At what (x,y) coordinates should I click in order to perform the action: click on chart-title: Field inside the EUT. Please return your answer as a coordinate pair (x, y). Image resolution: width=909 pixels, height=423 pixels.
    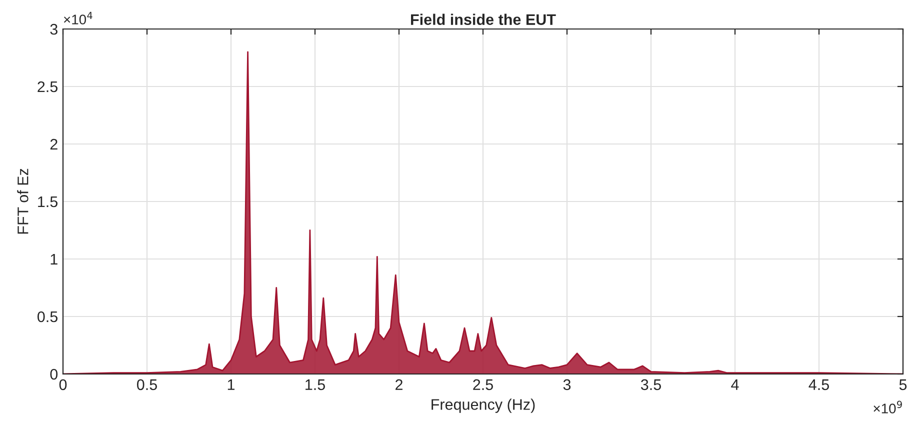
    Looking at the image, I should click on (483, 19).